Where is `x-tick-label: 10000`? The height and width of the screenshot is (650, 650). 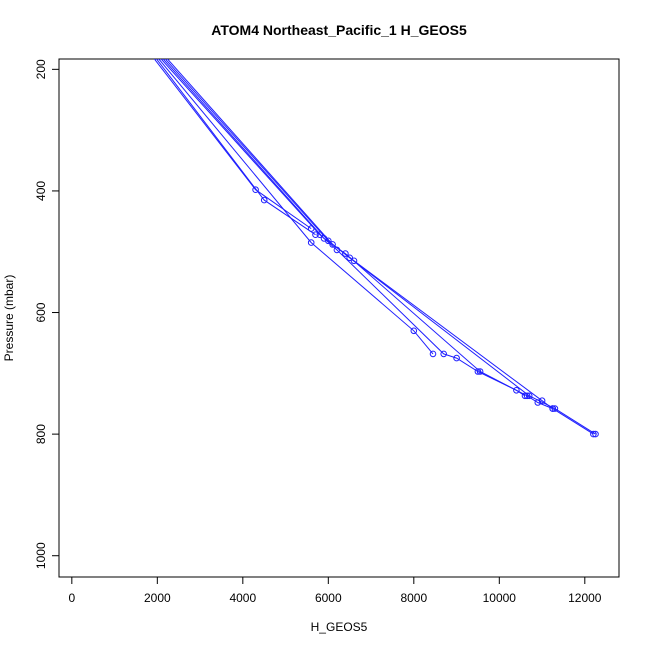 x-tick-label: 10000 is located at coordinates (500, 598).